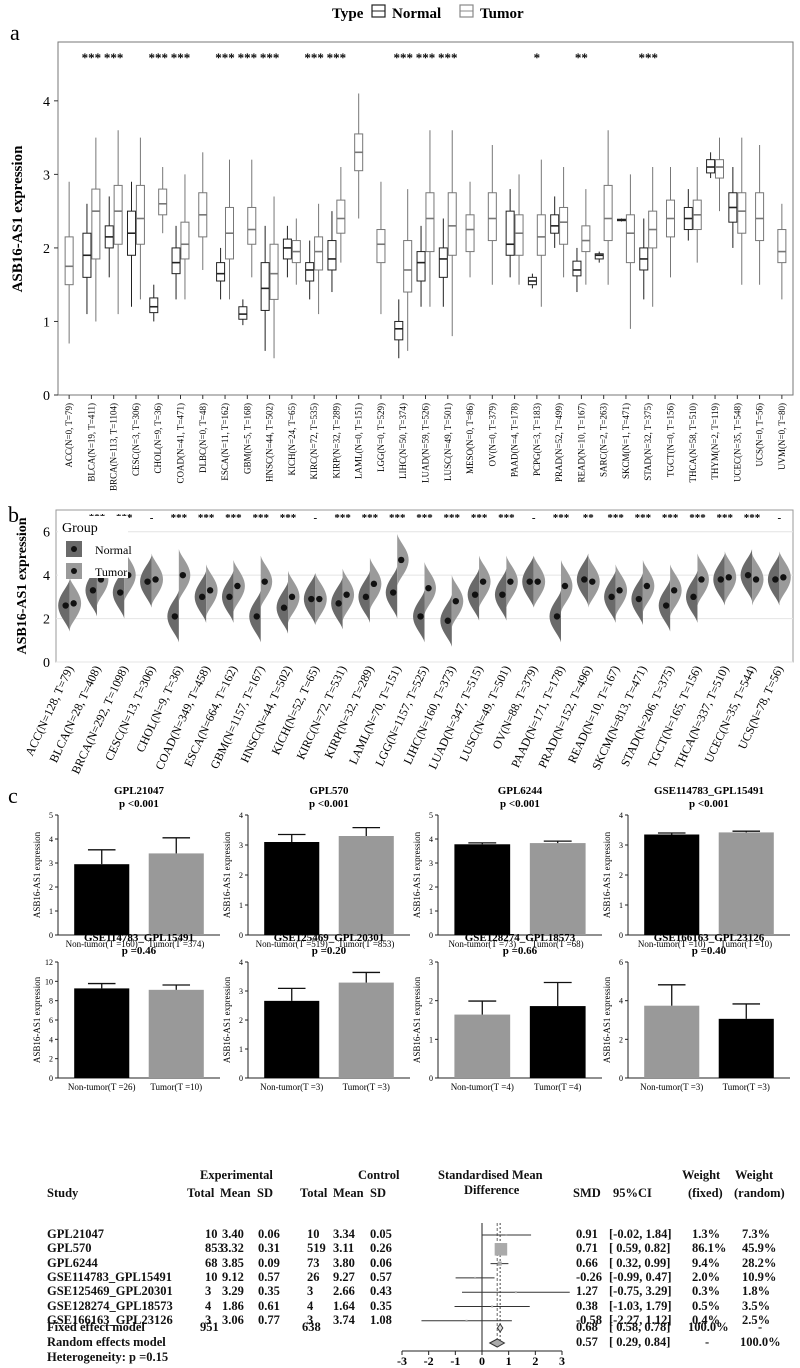 The width and height of the screenshot is (800, 1368). I want to click on forest-row-e-sd: 0.09, so click(269, 1262).